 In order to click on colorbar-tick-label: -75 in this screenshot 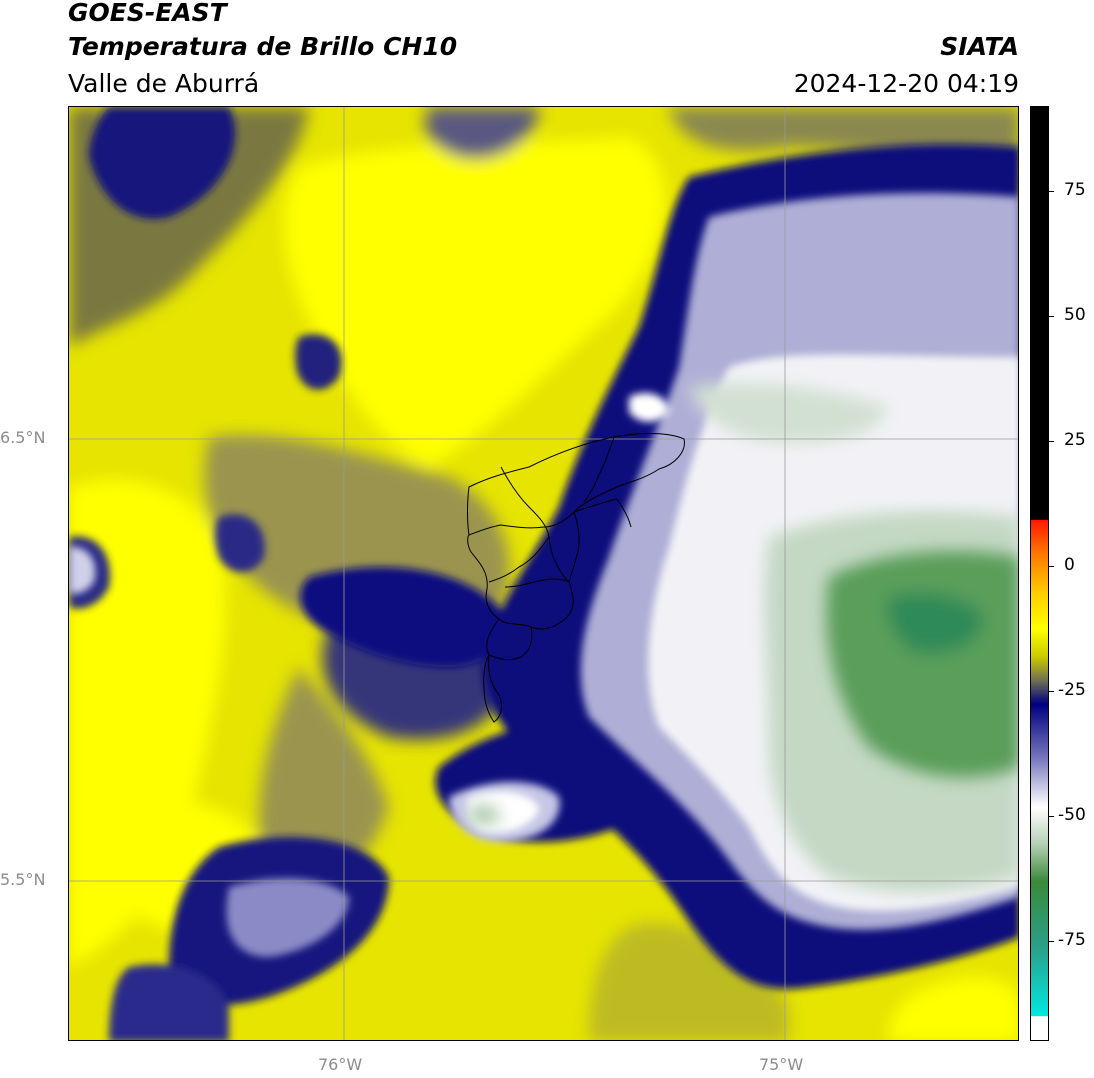, I will do `click(1072, 940)`.